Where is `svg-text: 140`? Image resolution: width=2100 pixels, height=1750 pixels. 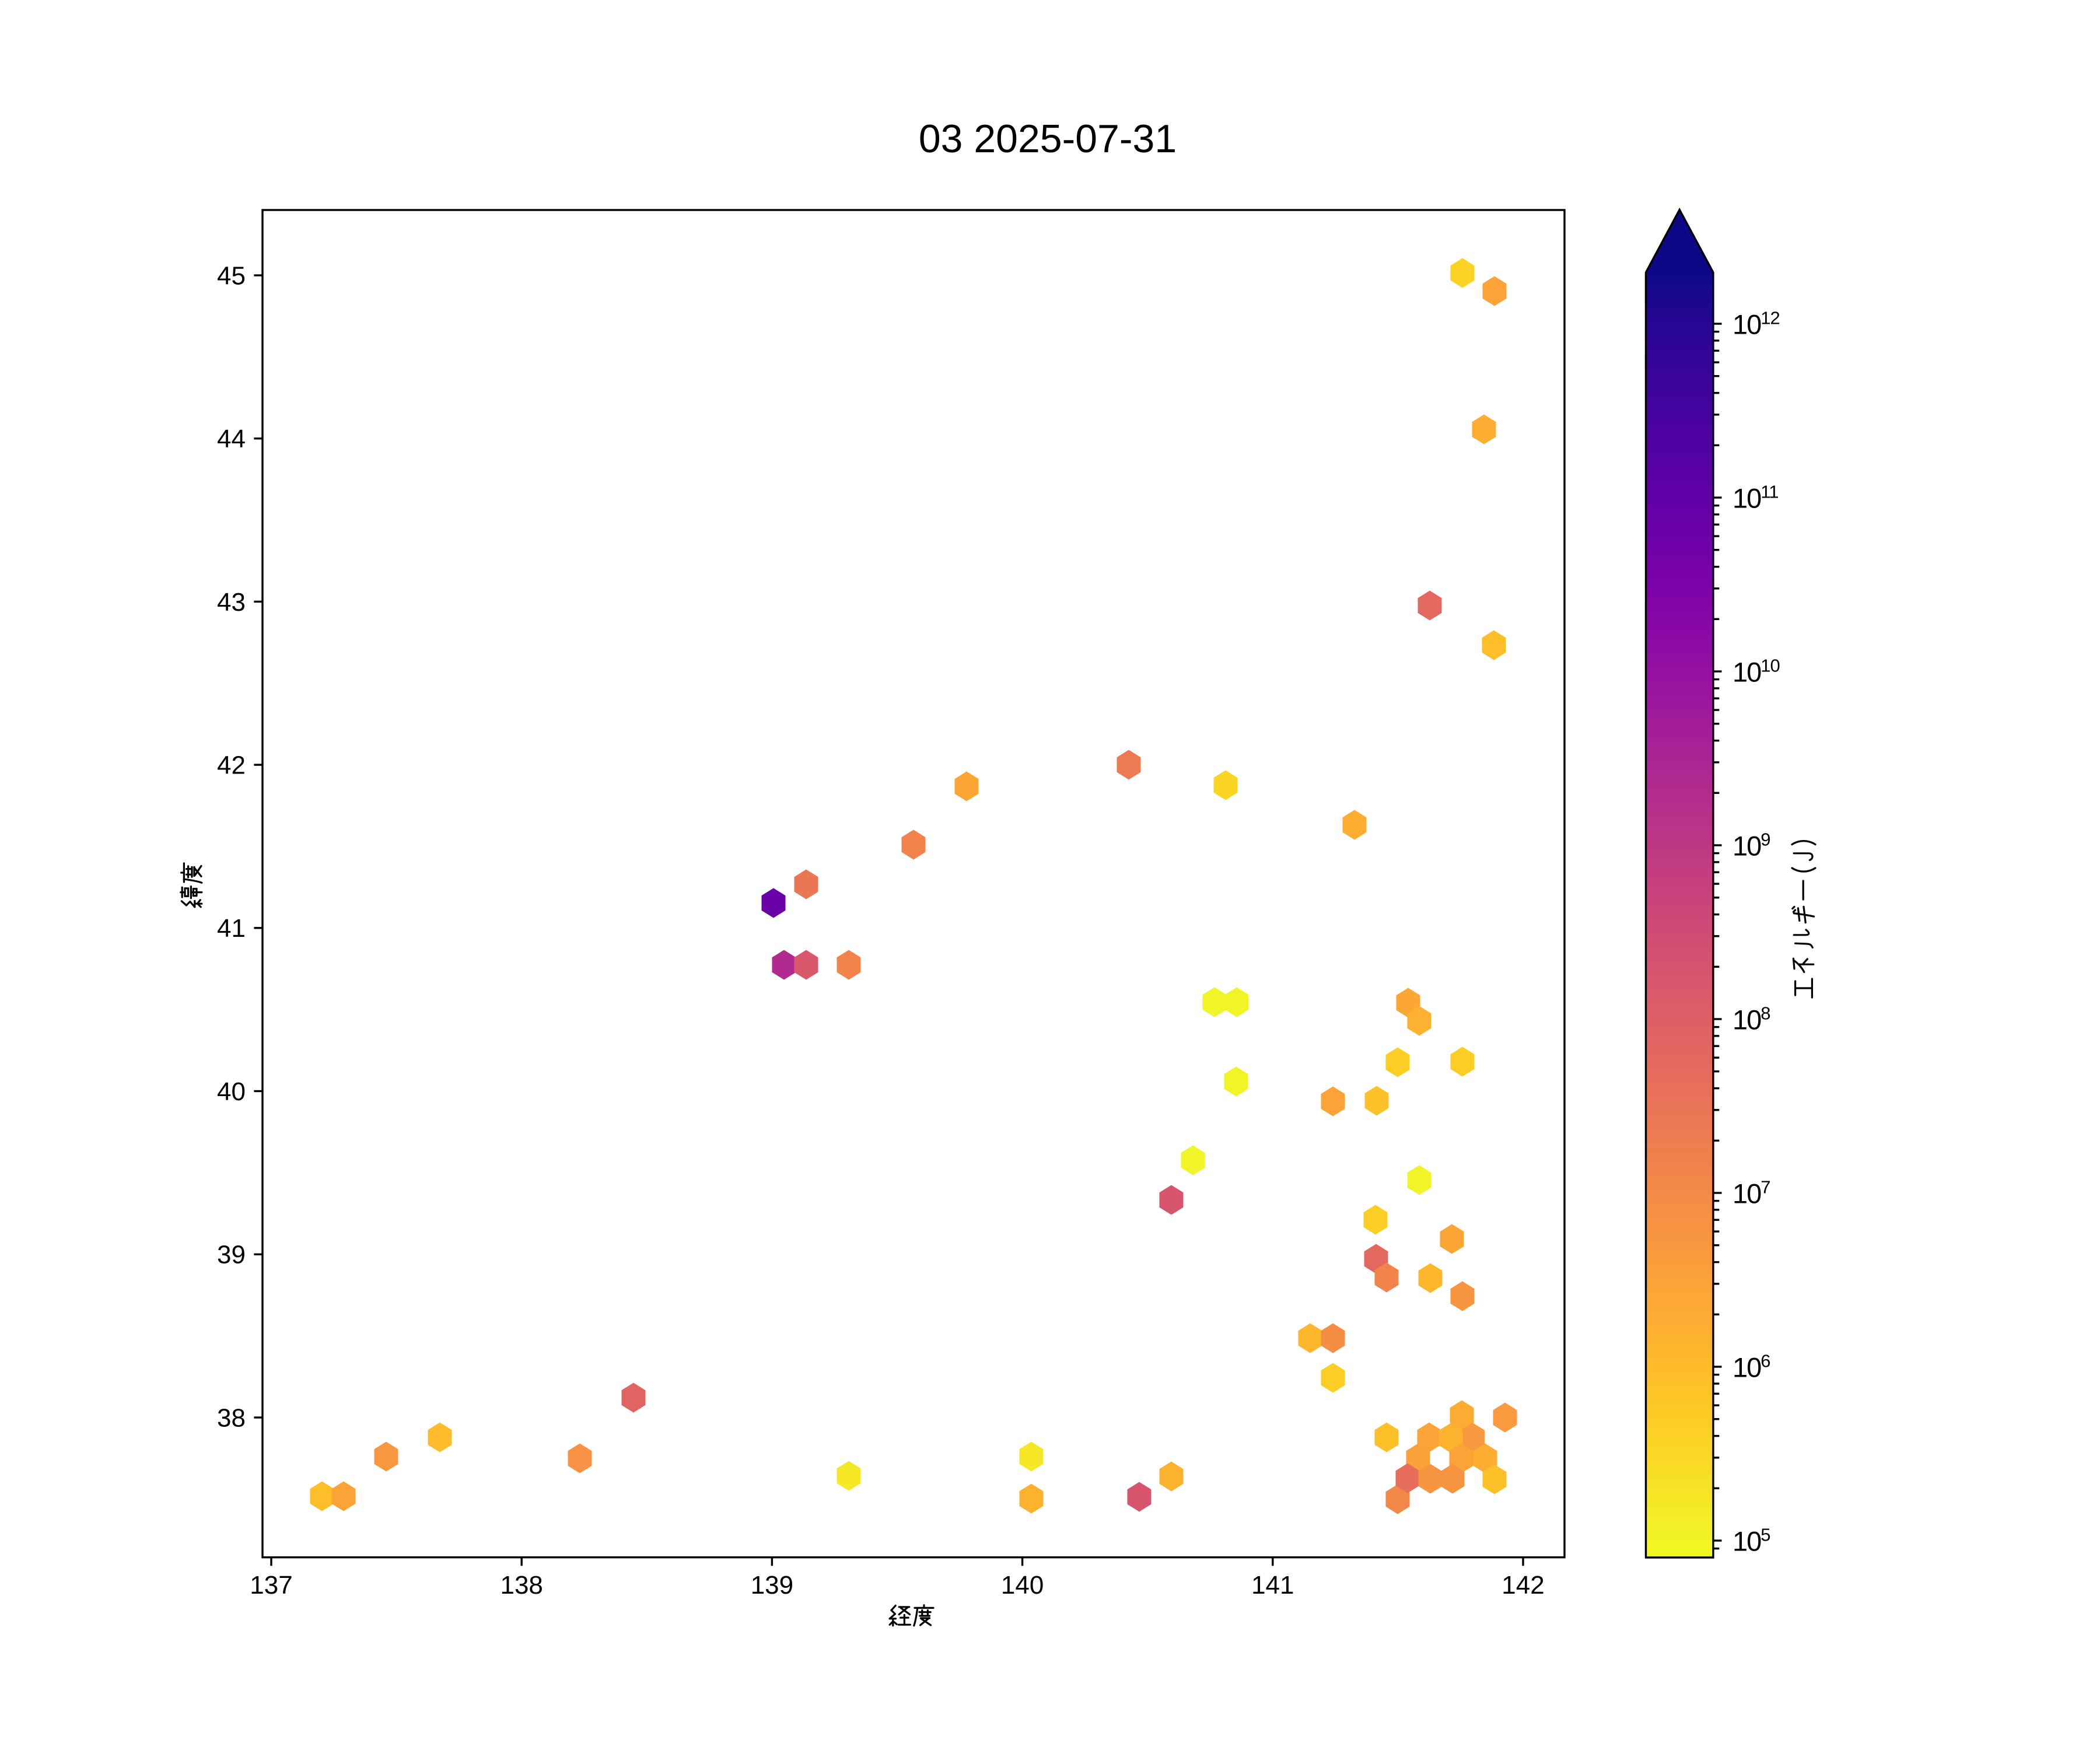 svg-text: 140 is located at coordinates (1022, 1585).